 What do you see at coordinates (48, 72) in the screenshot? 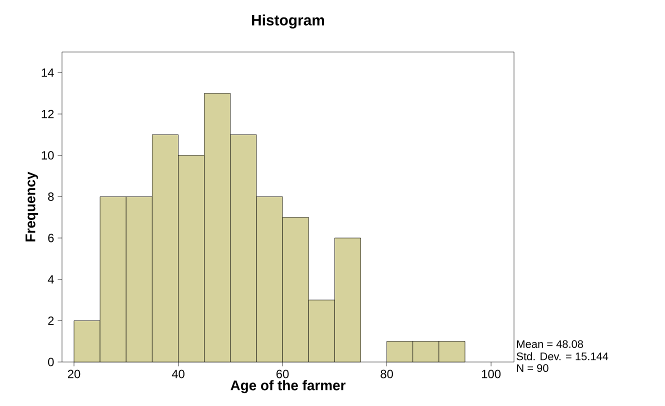
I see `y-tick-label: 14` at bounding box center [48, 72].